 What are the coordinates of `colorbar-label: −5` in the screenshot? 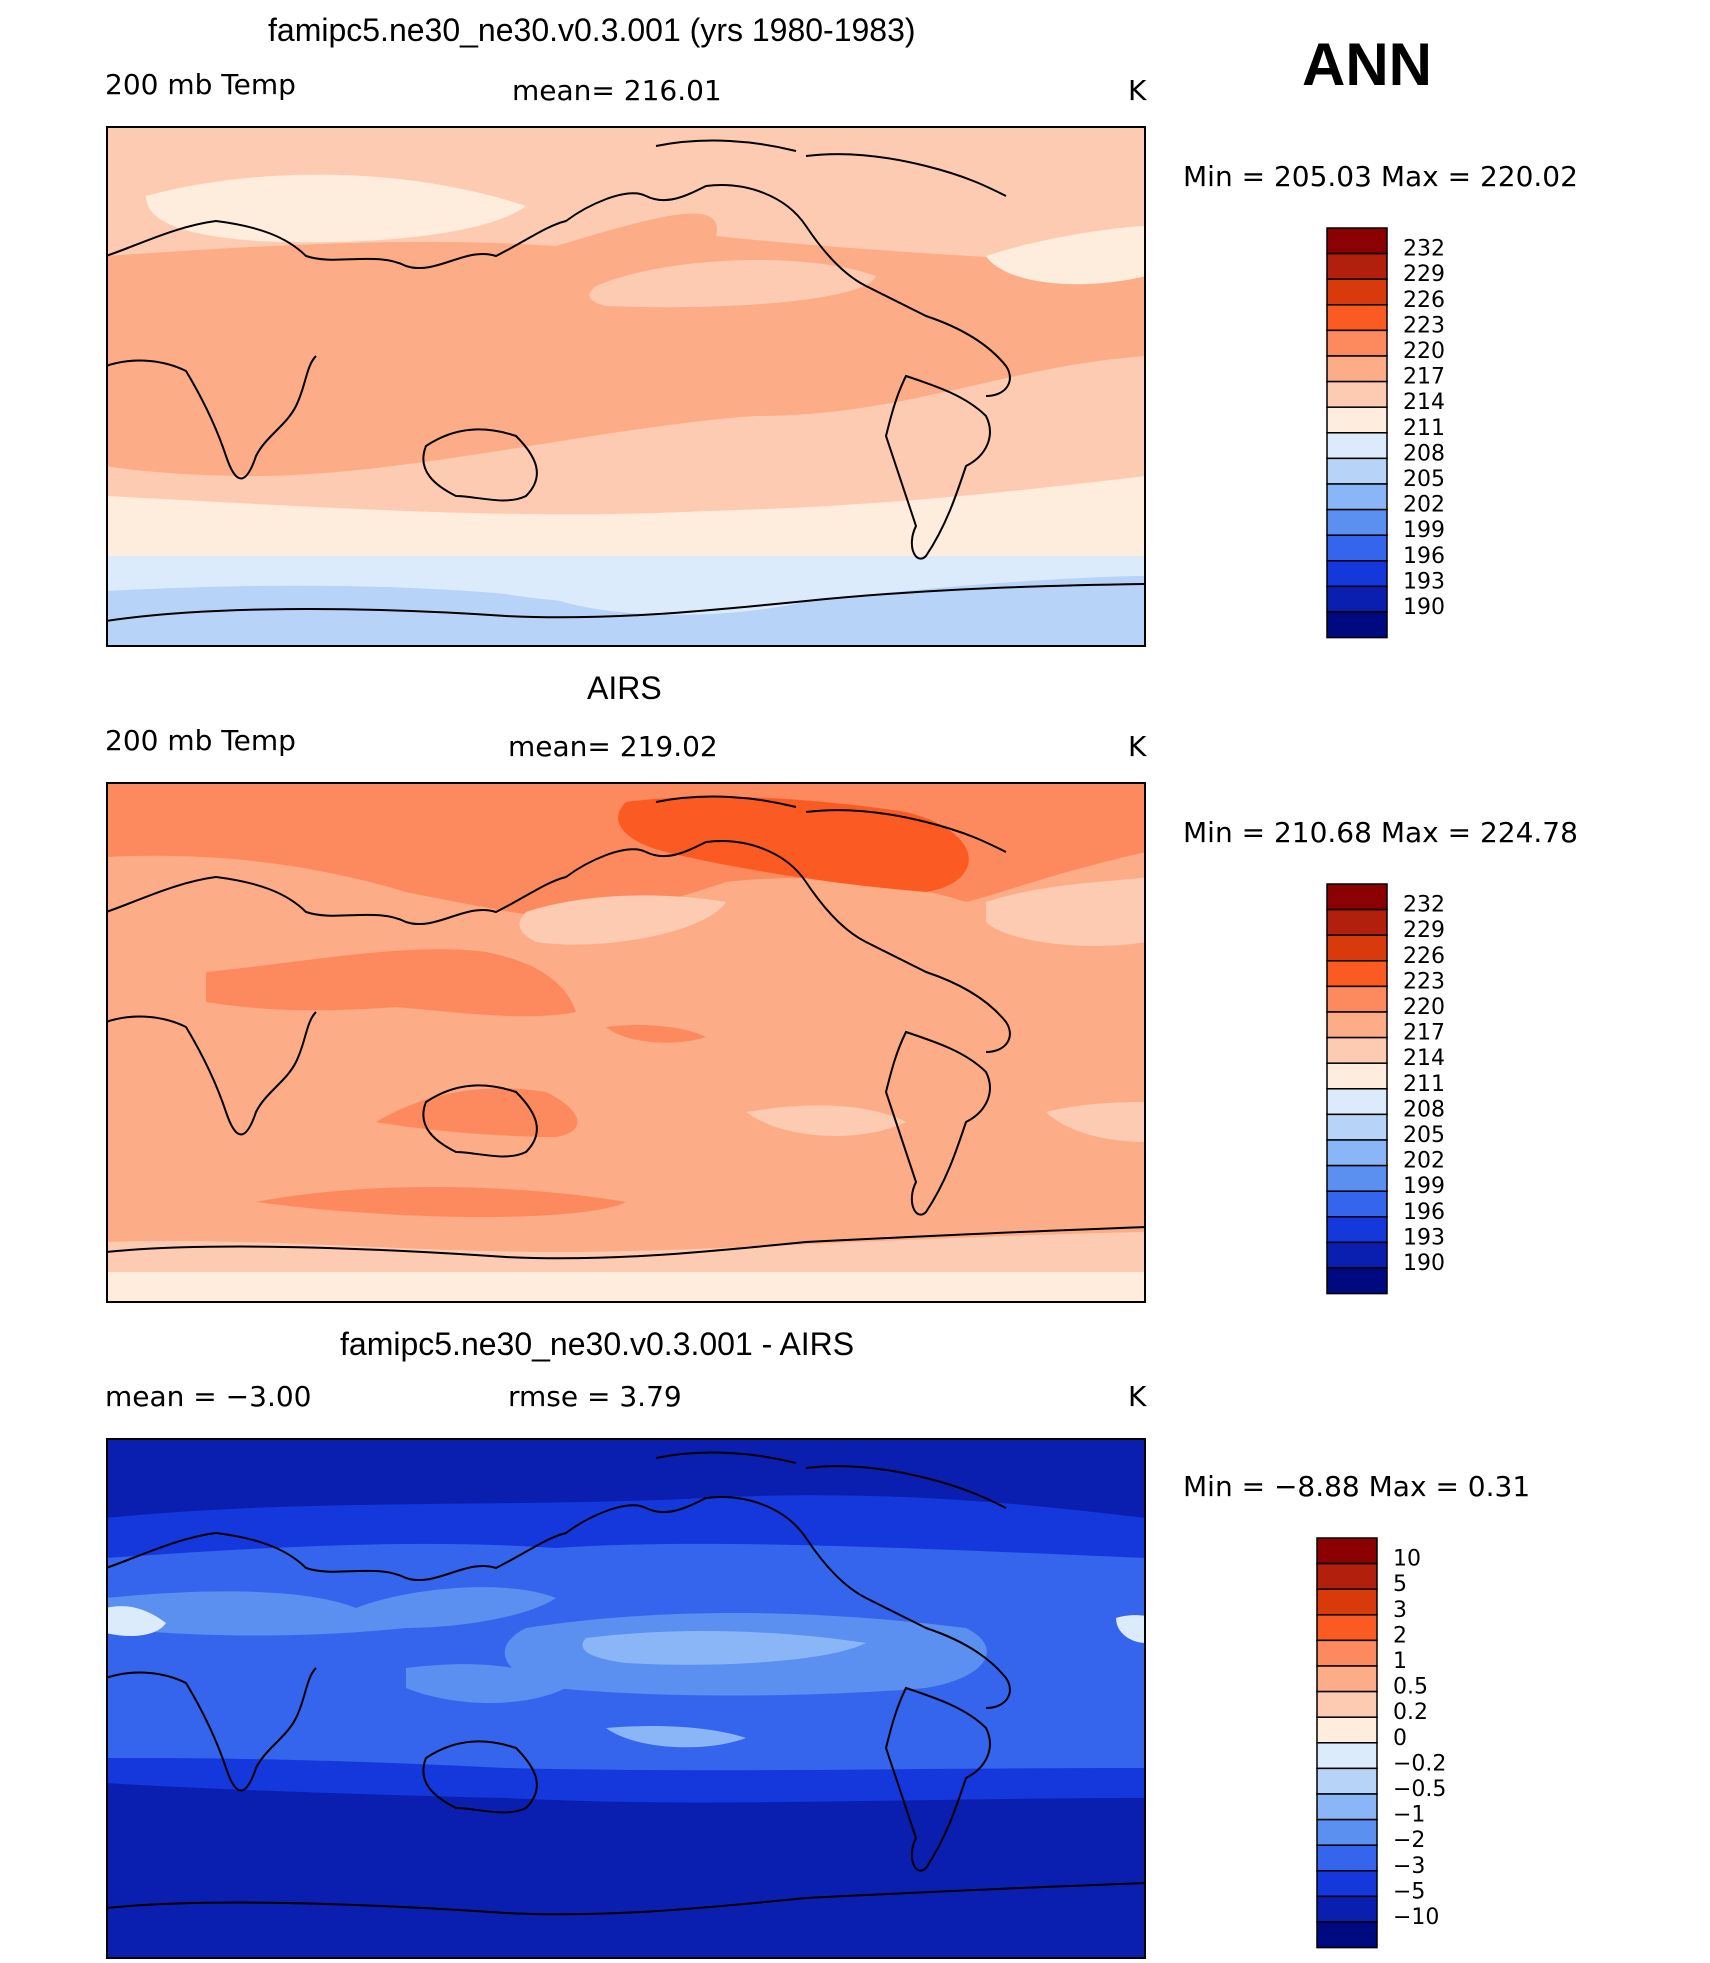 It's located at (1409, 1891).